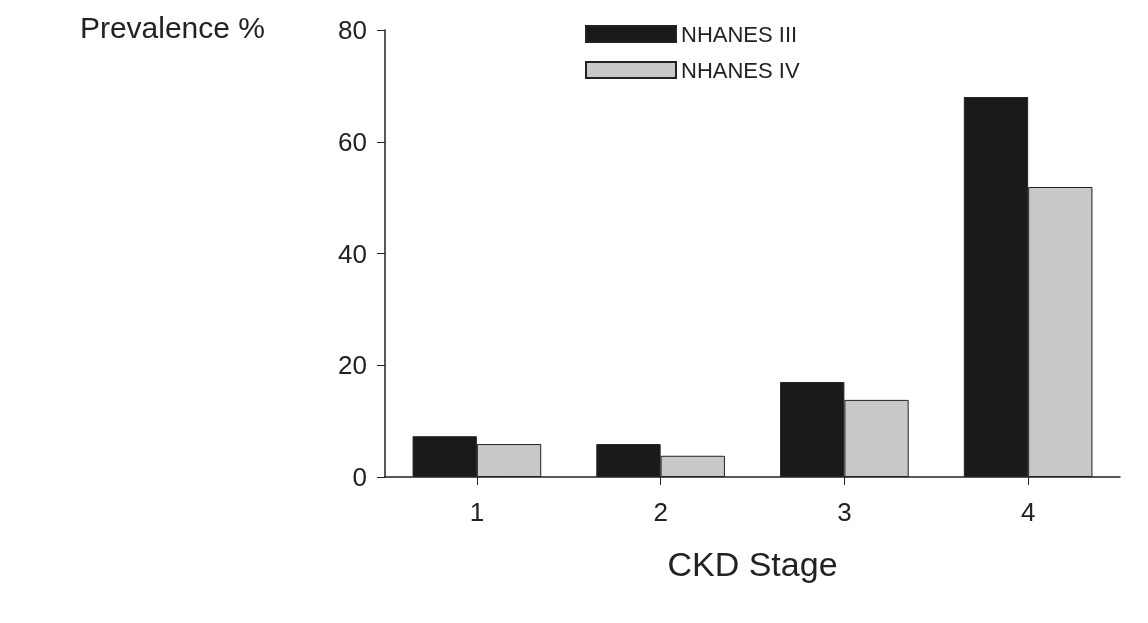  What do you see at coordinates (172, 27) in the screenshot?
I see `y-axis-title: Prevalence %` at bounding box center [172, 27].